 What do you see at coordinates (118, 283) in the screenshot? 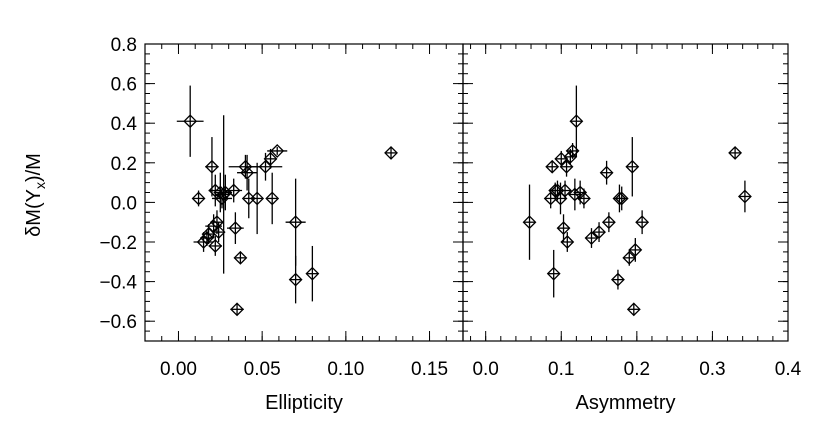
I see `y-tick-label: −0.4` at bounding box center [118, 283].